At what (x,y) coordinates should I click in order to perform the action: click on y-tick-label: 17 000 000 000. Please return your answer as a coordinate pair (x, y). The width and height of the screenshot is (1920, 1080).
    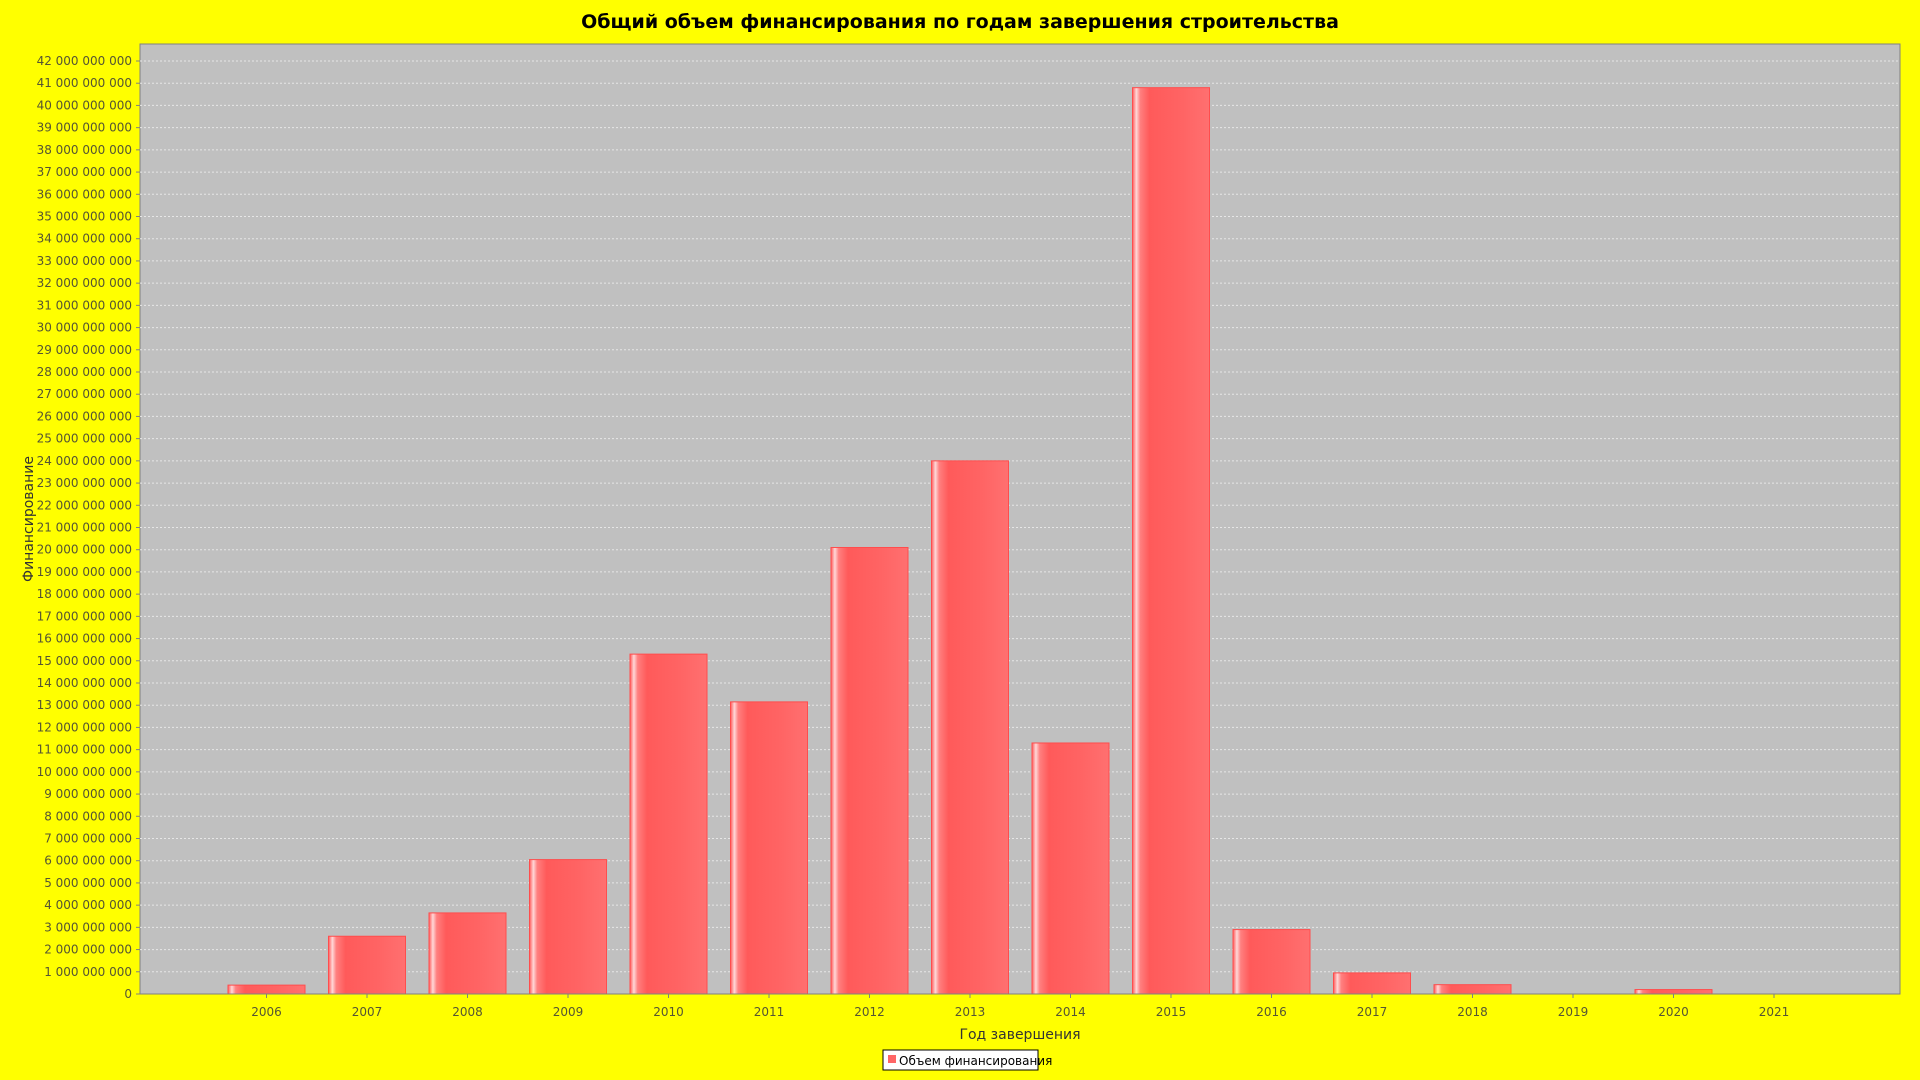
    Looking at the image, I should click on (84, 616).